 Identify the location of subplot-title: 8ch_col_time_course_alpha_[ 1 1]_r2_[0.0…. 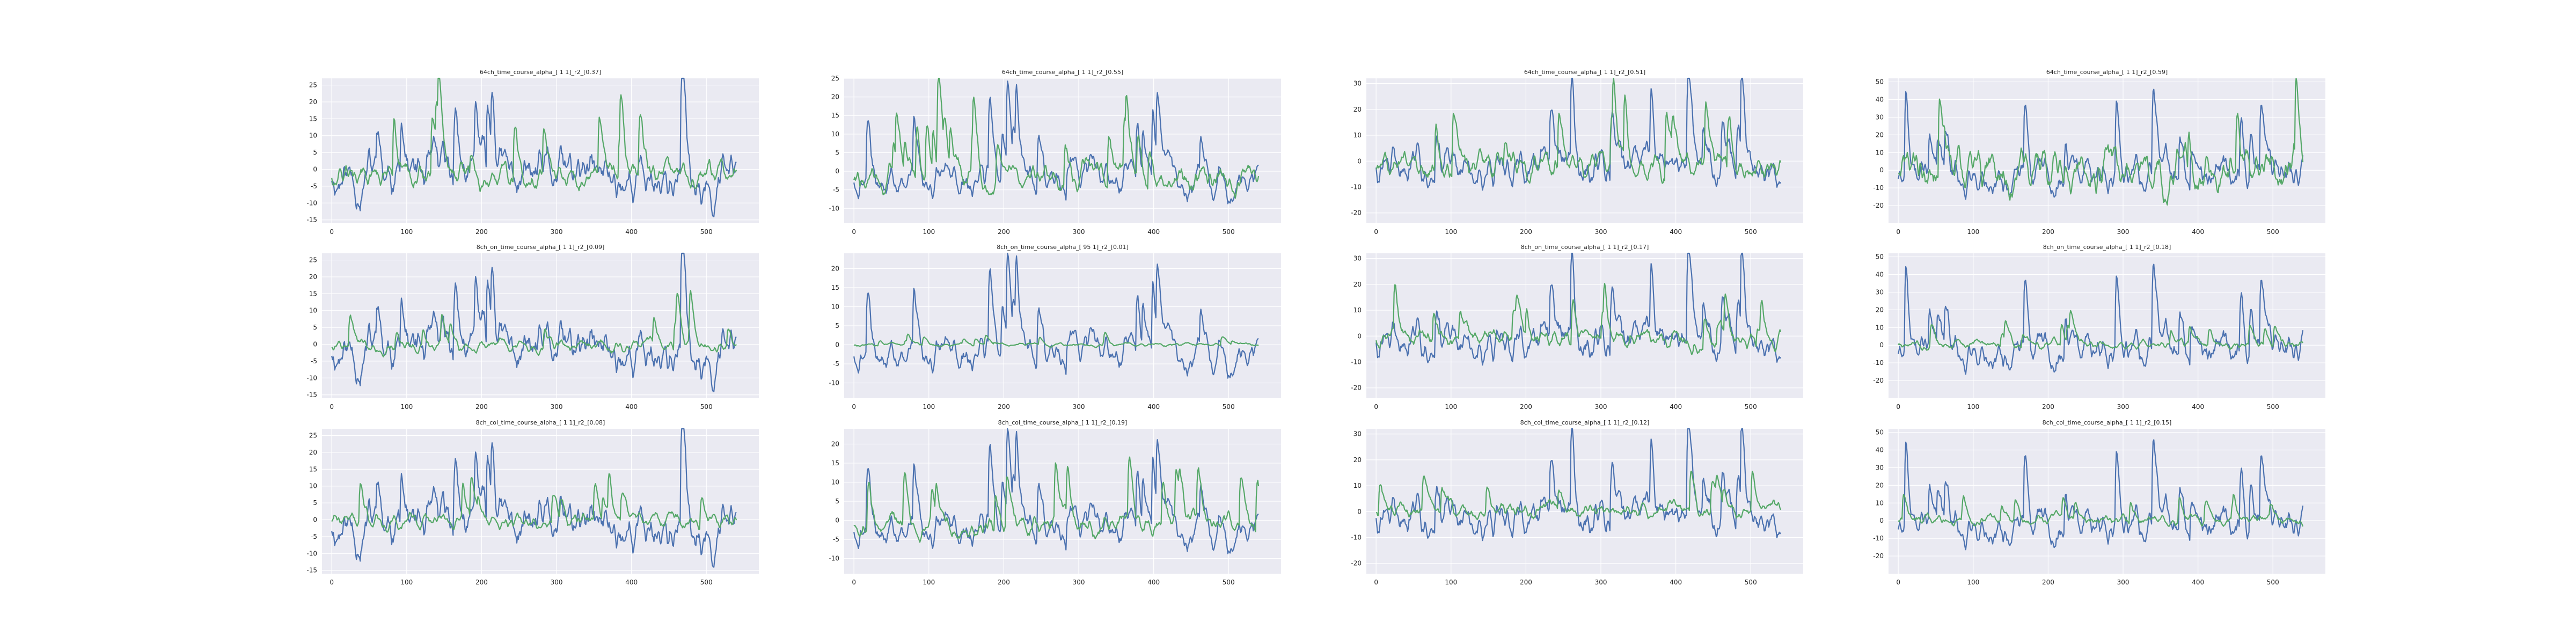
(540, 422).